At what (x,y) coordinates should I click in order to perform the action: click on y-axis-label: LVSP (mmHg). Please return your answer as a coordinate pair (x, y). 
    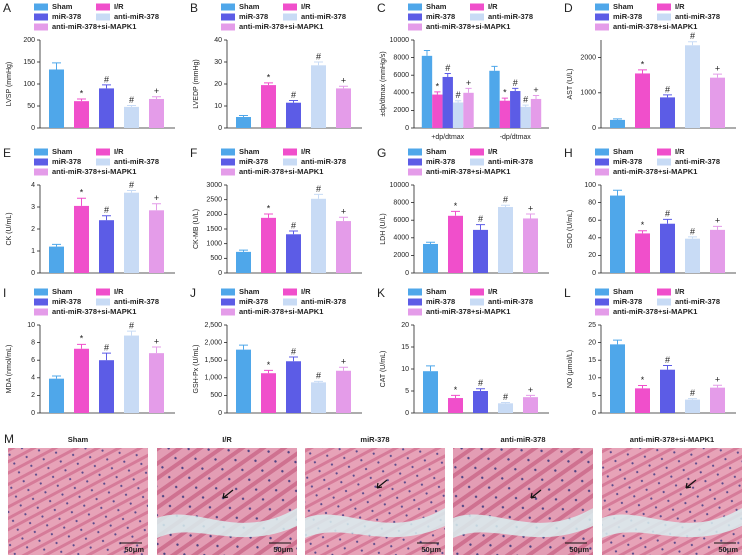
    Looking at the image, I should click on (9, 84).